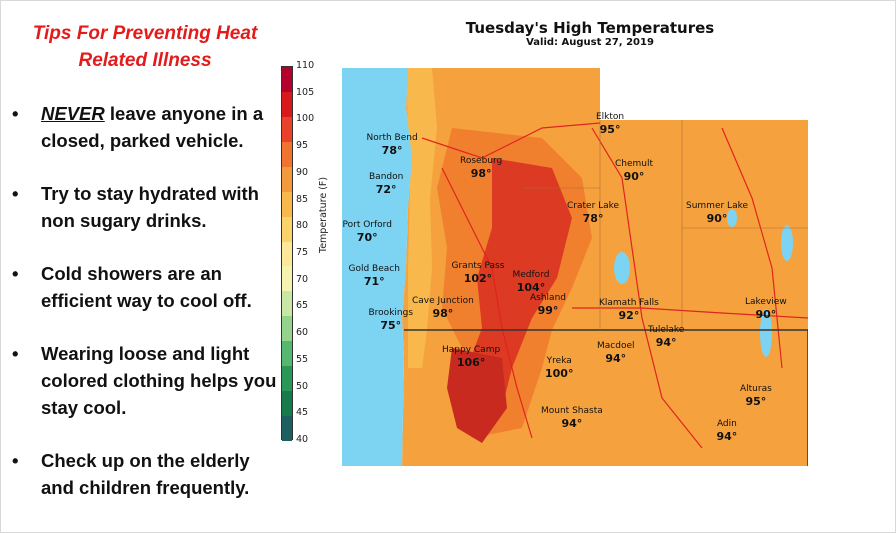 This screenshot has height=533, width=896. I want to click on colorbar-tick-label: 95, so click(302, 146).